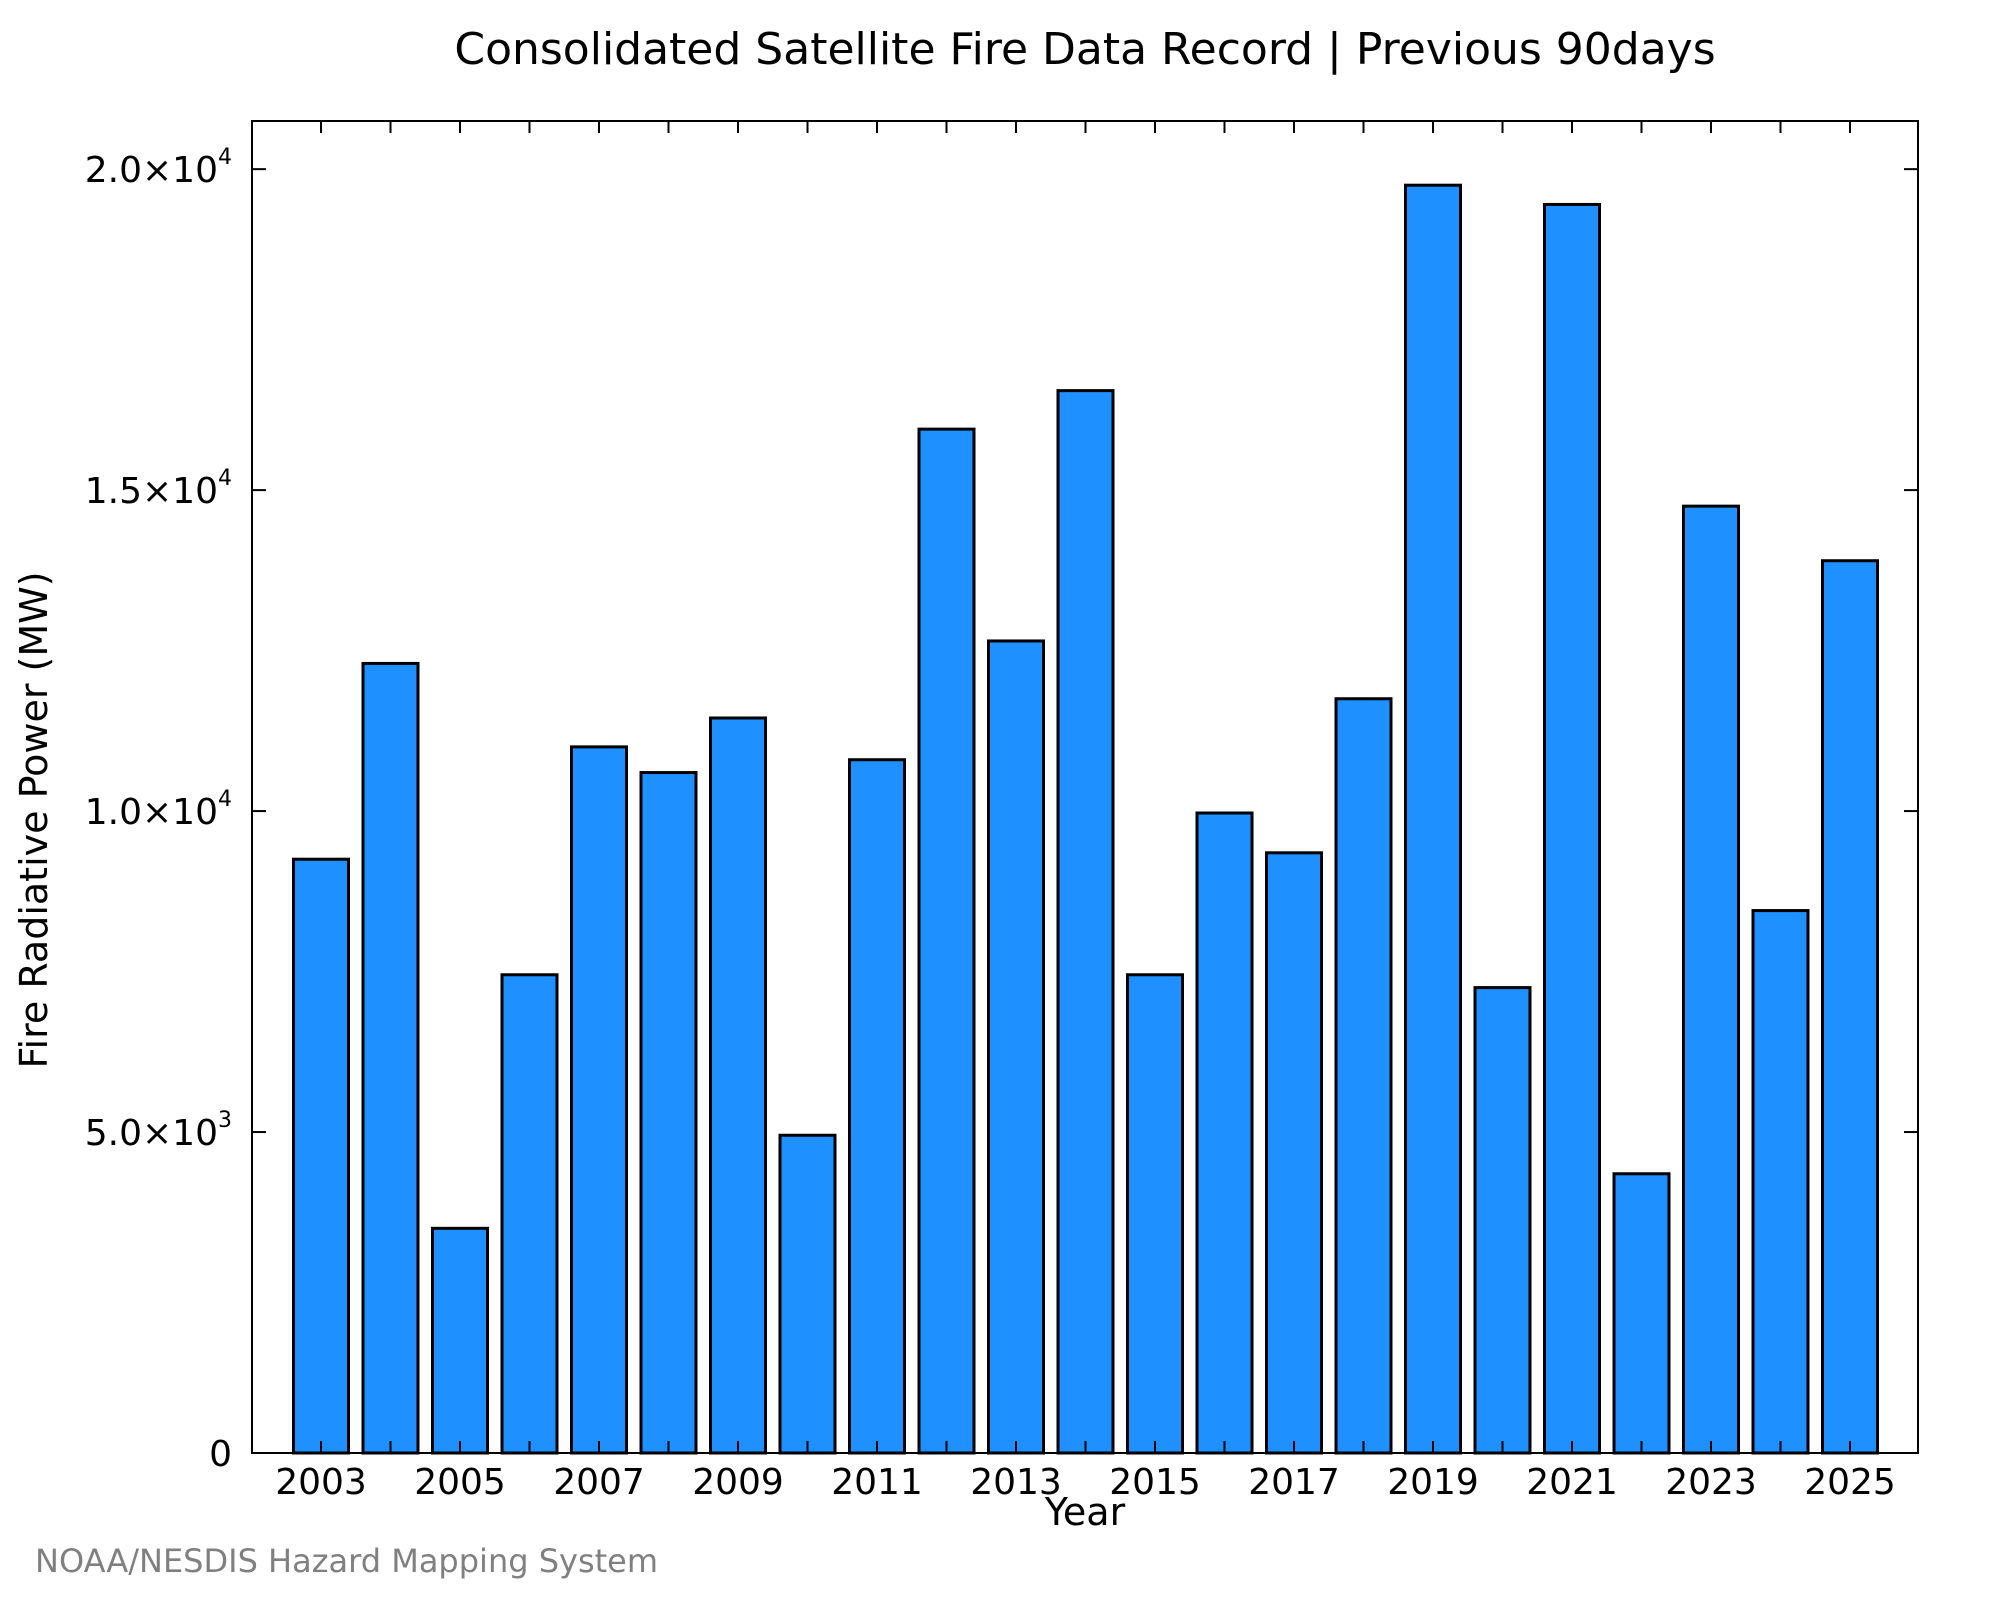 The height and width of the screenshot is (1600, 2000). Describe the element at coordinates (946, 941) in the screenshot. I see `bar-2012` at that location.